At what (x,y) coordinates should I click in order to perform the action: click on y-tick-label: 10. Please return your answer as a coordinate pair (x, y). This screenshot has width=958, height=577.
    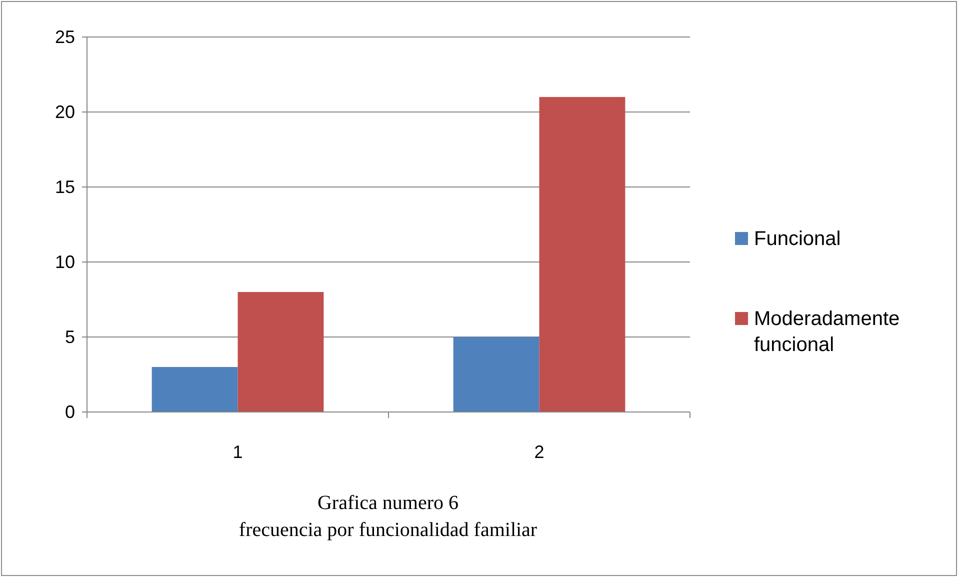
    Looking at the image, I should click on (64, 262).